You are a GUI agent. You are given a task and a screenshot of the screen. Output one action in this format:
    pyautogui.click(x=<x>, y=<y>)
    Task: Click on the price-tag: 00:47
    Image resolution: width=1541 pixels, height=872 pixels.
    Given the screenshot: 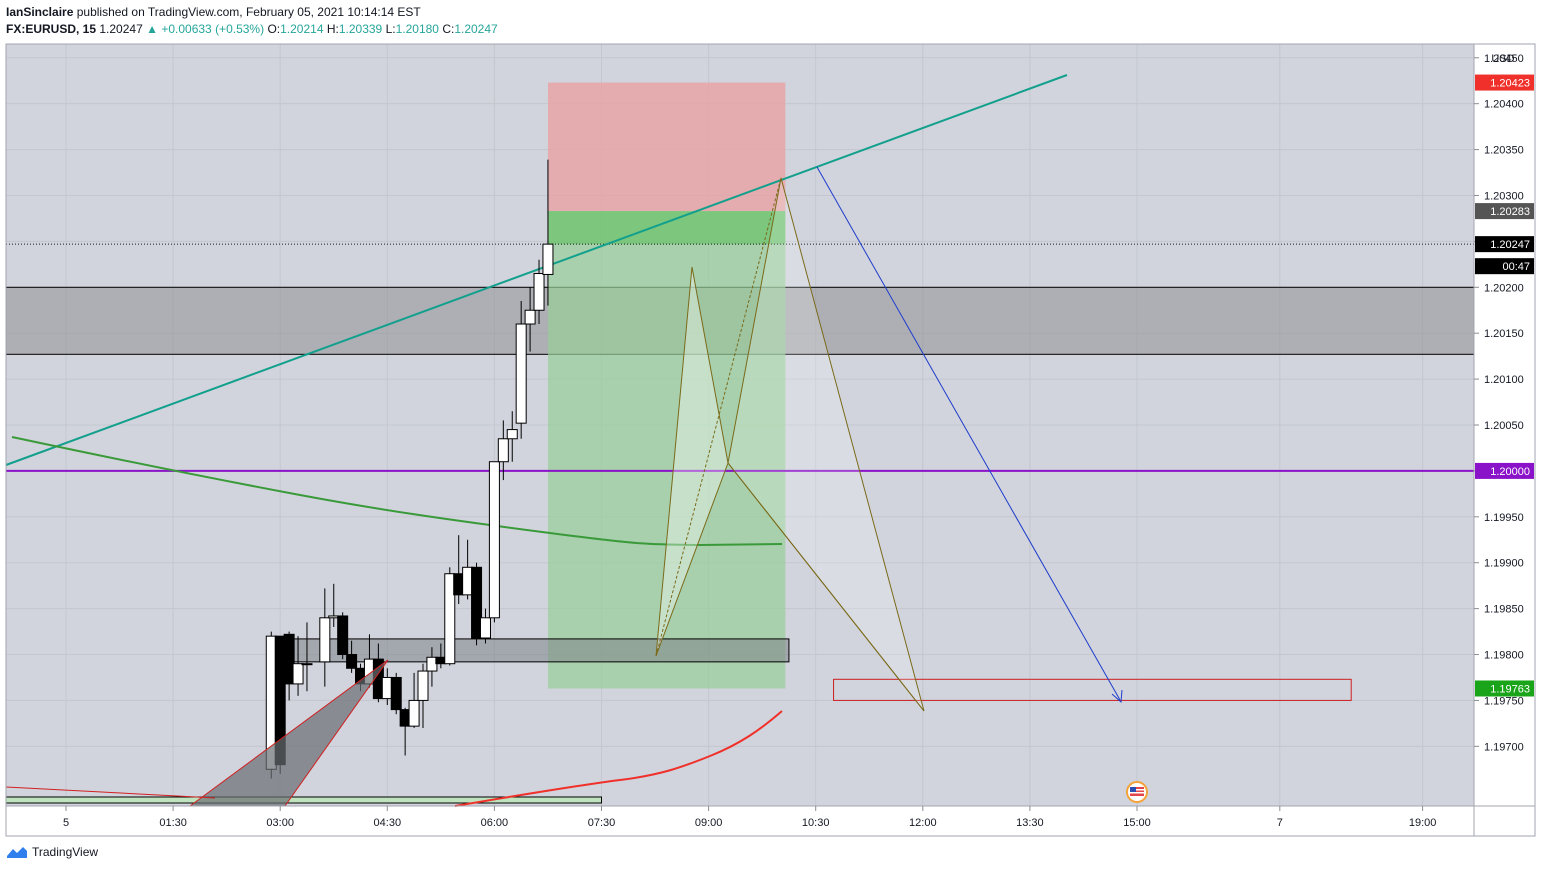 What is the action you would take?
    pyautogui.click(x=1504, y=266)
    